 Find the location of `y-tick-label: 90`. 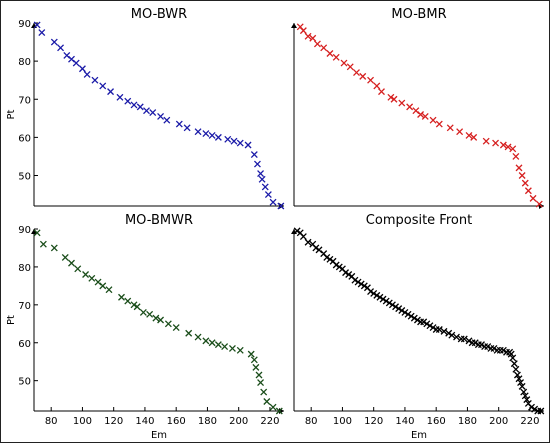

y-tick-label: 90 is located at coordinates (24, 24).